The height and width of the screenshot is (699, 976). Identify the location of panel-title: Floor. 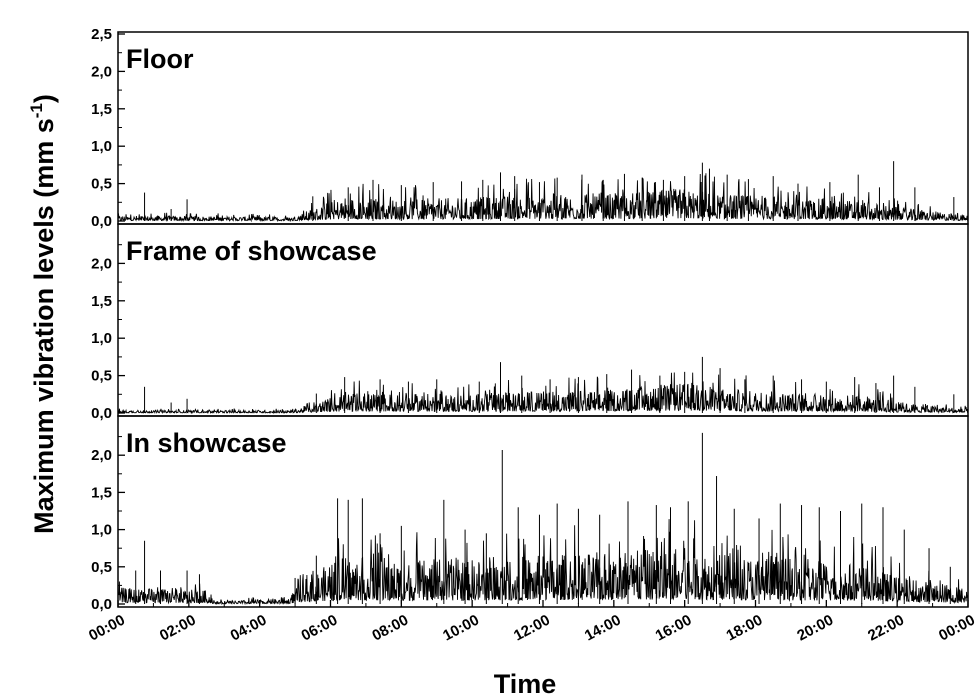
(160, 59).